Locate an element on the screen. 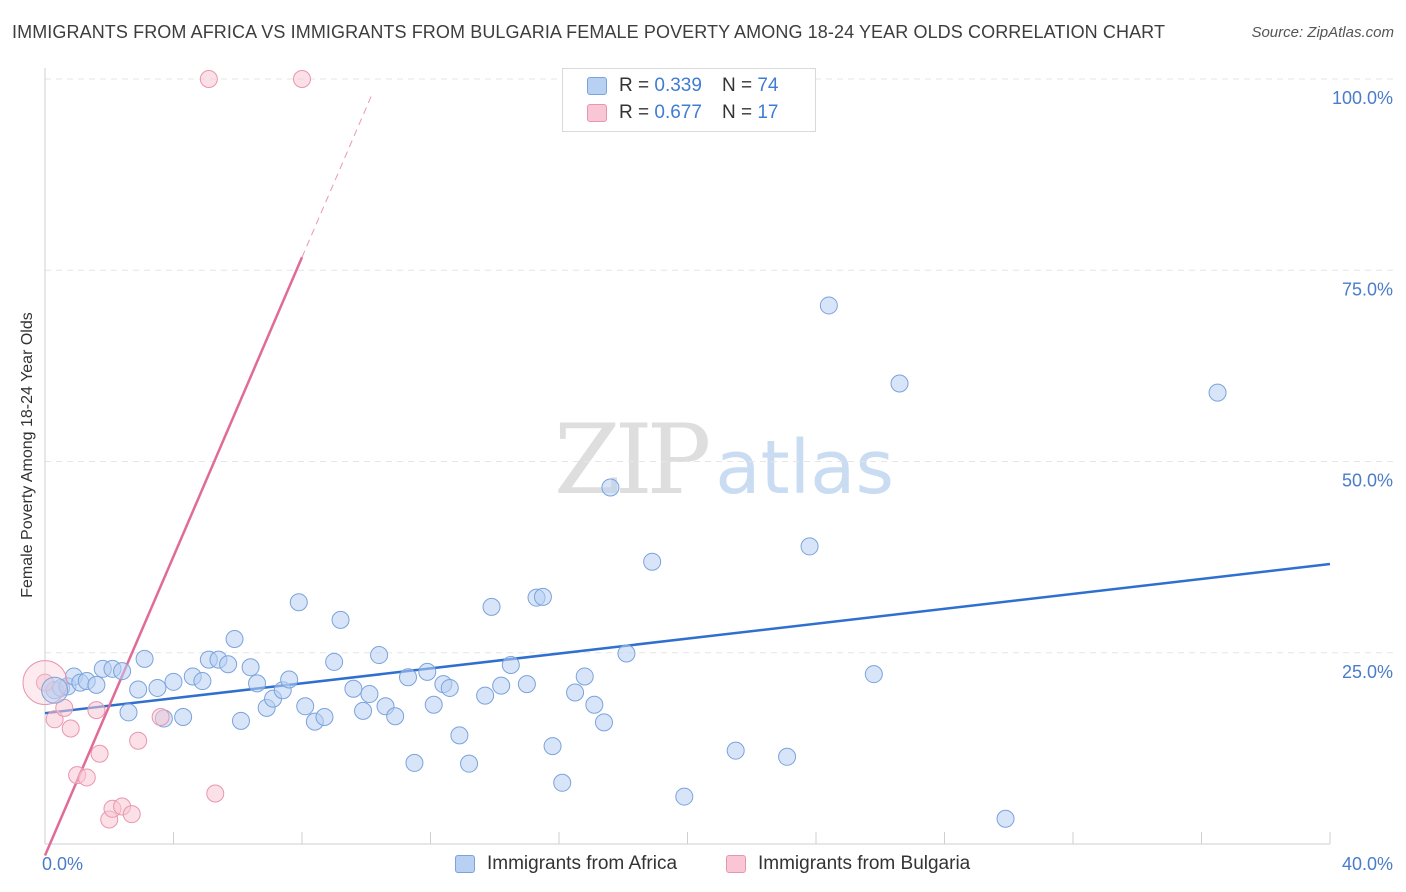  africa-r-value: 0.339 is located at coordinates (678, 85).